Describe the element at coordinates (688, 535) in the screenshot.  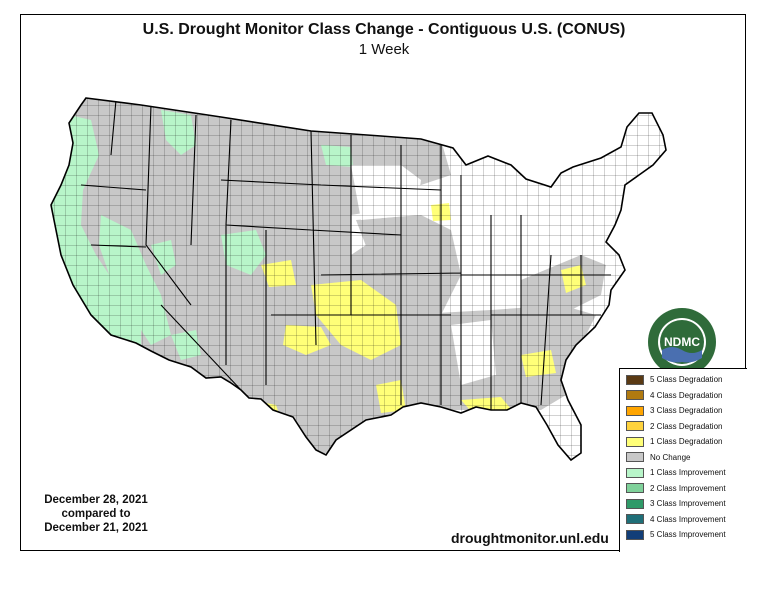
I see `legend-label: 5 Class Improvement` at that location.